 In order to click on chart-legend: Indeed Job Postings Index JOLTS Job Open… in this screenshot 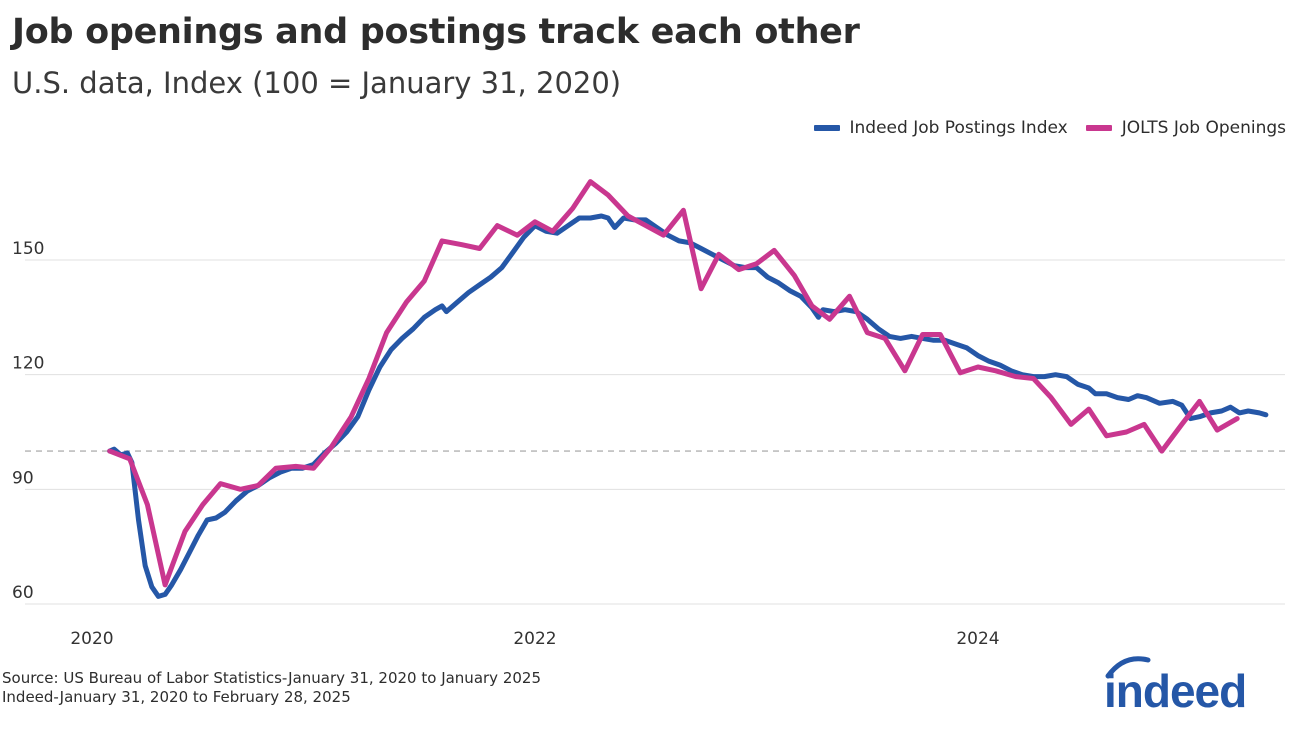, I will do `click(1049, 128)`.